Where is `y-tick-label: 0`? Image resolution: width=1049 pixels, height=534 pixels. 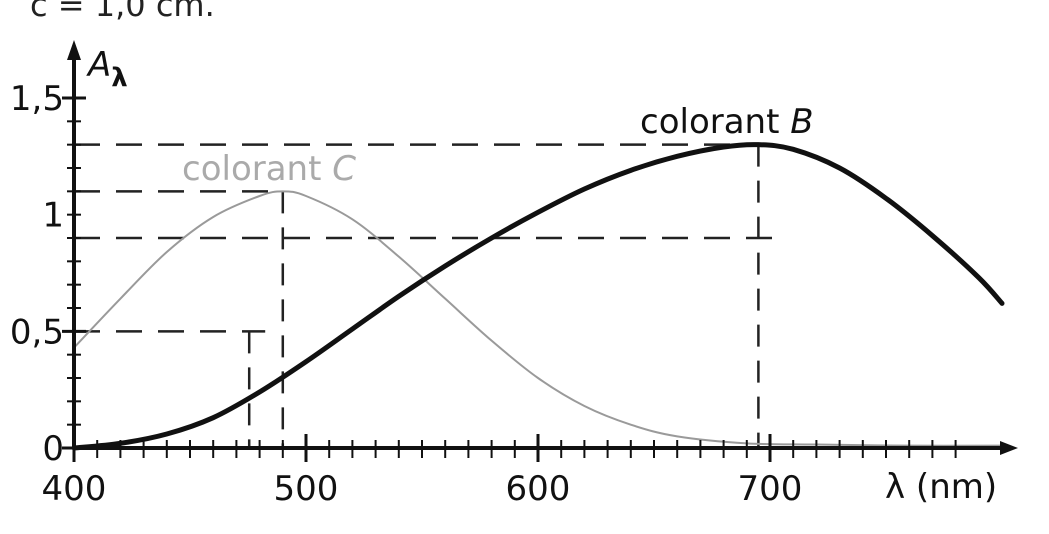 y-tick-label: 0 is located at coordinates (53, 449).